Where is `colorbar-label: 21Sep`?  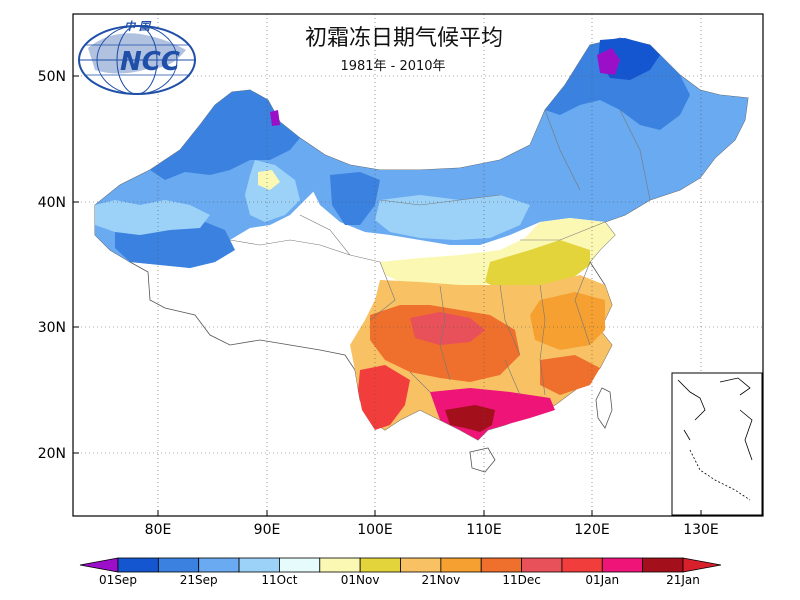 colorbar-label: 21Sep is located at coordinates (199, 580).